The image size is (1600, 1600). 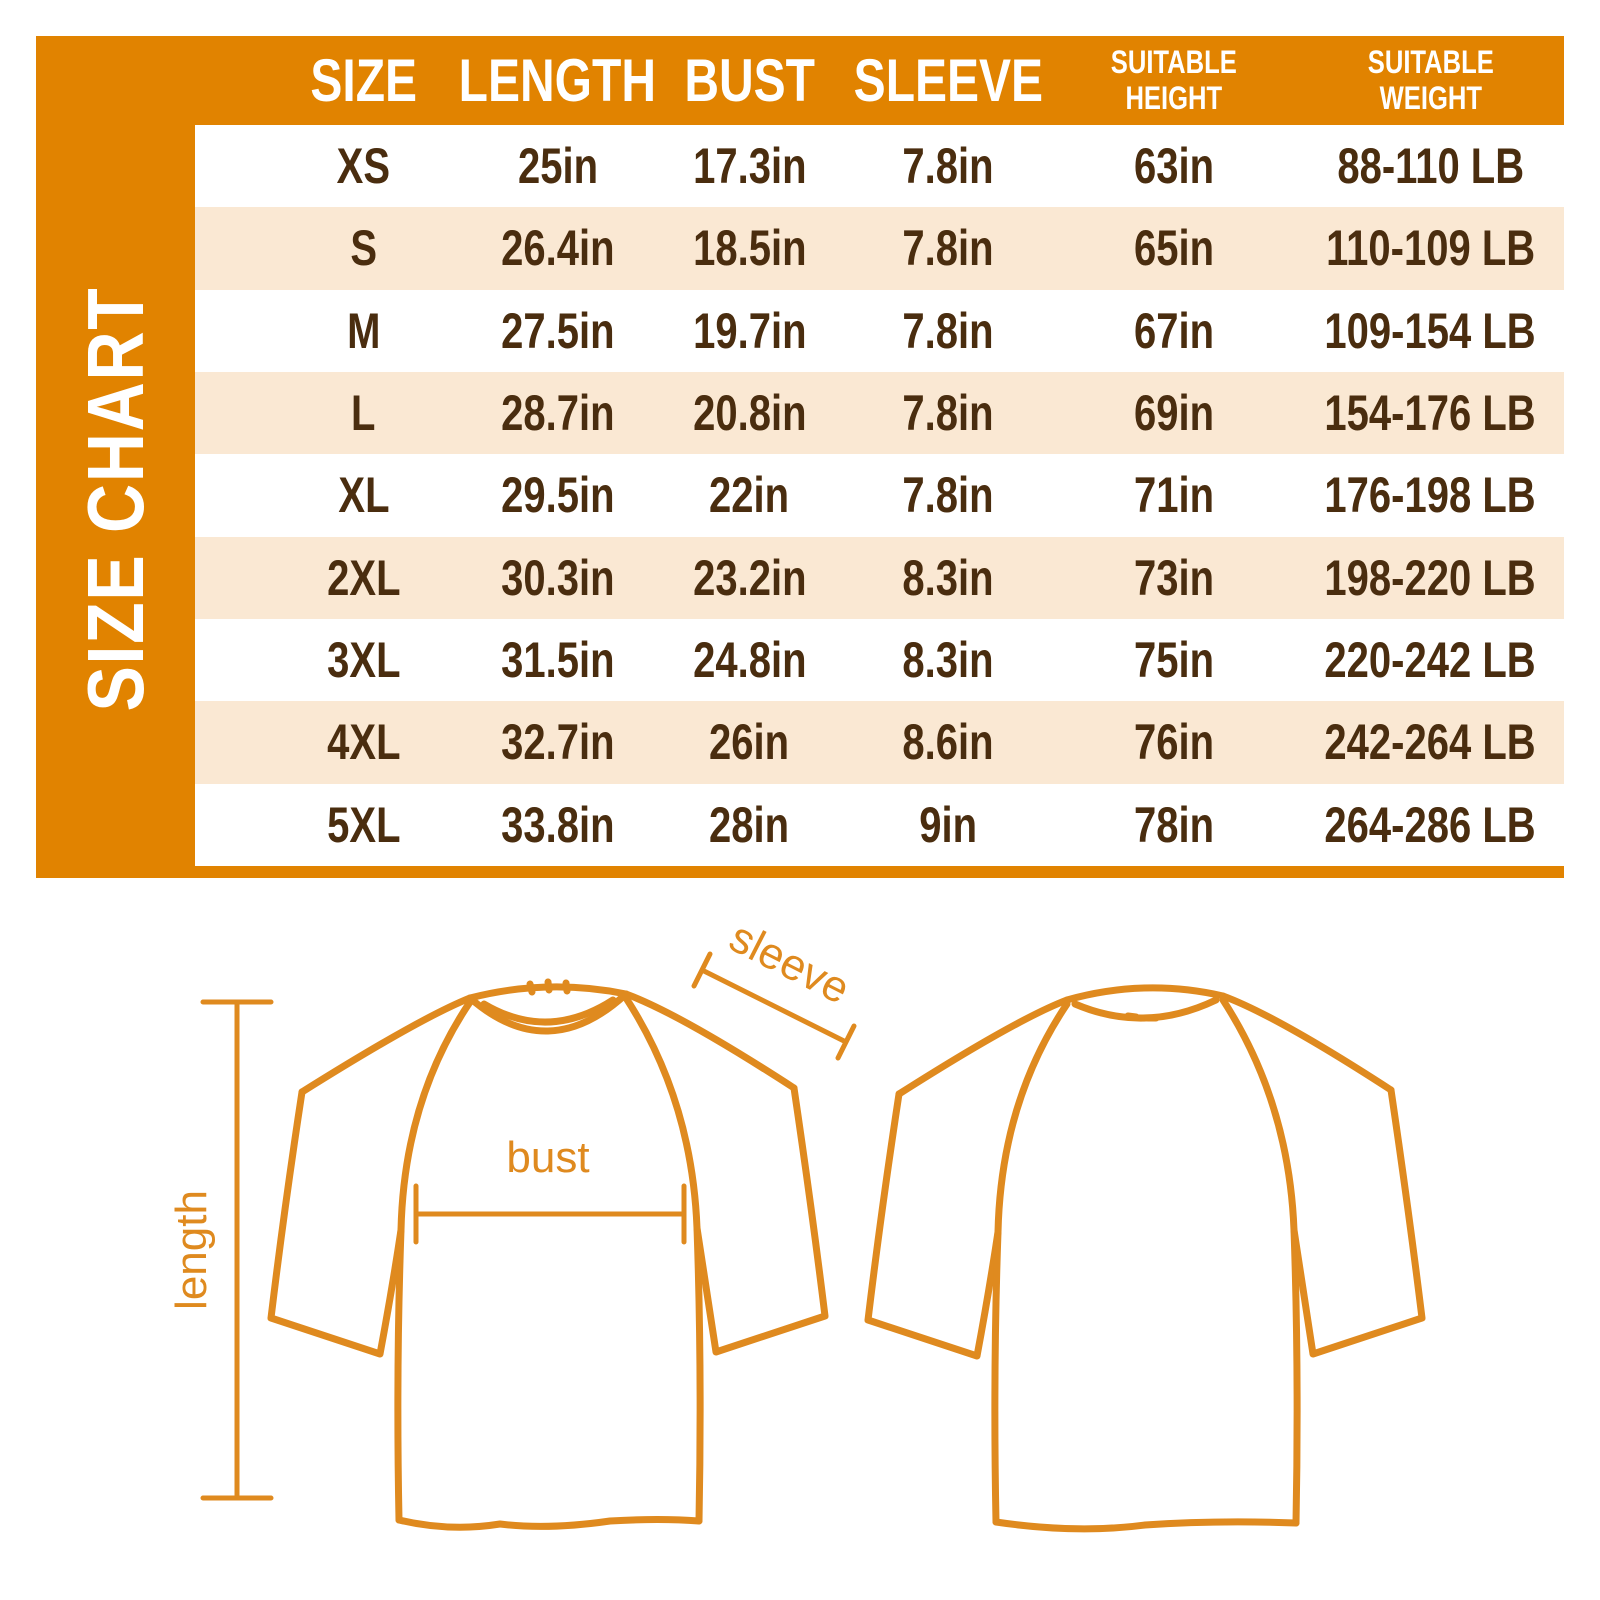 What do you see at coordinates (363, 166) in the screenshot?
I see `table-cell: XS` at bounding box center [363, 166].